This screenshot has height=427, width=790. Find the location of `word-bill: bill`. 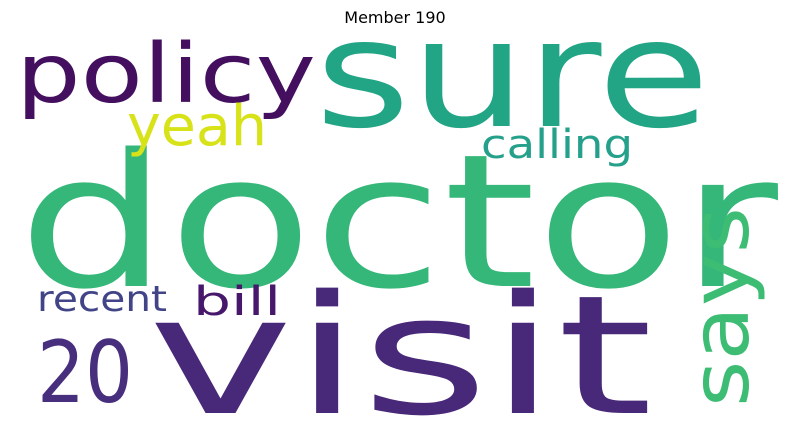

word-bill: bill is located at coordinates (237, 302).